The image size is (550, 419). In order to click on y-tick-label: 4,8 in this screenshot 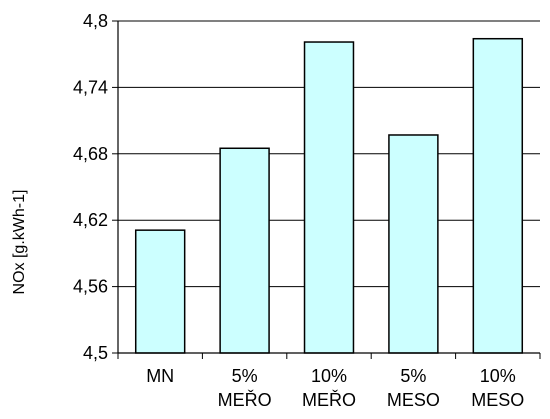, I will do `click(95, 21)`.